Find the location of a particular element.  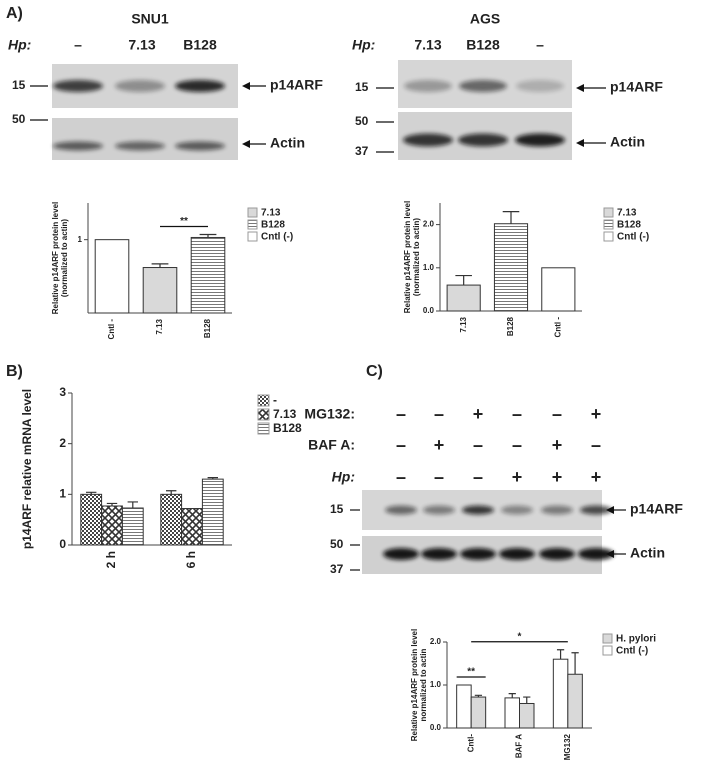

x-tick-label: 7.13 is located at coordinates (159, 326).